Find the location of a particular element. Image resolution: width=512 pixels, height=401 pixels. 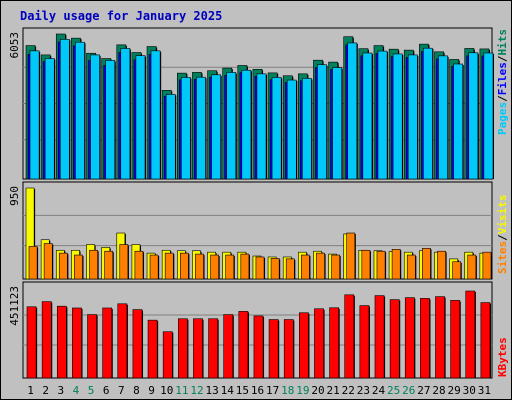

x-tick-label-day-8: 8 is located at coordinates (136, 390).